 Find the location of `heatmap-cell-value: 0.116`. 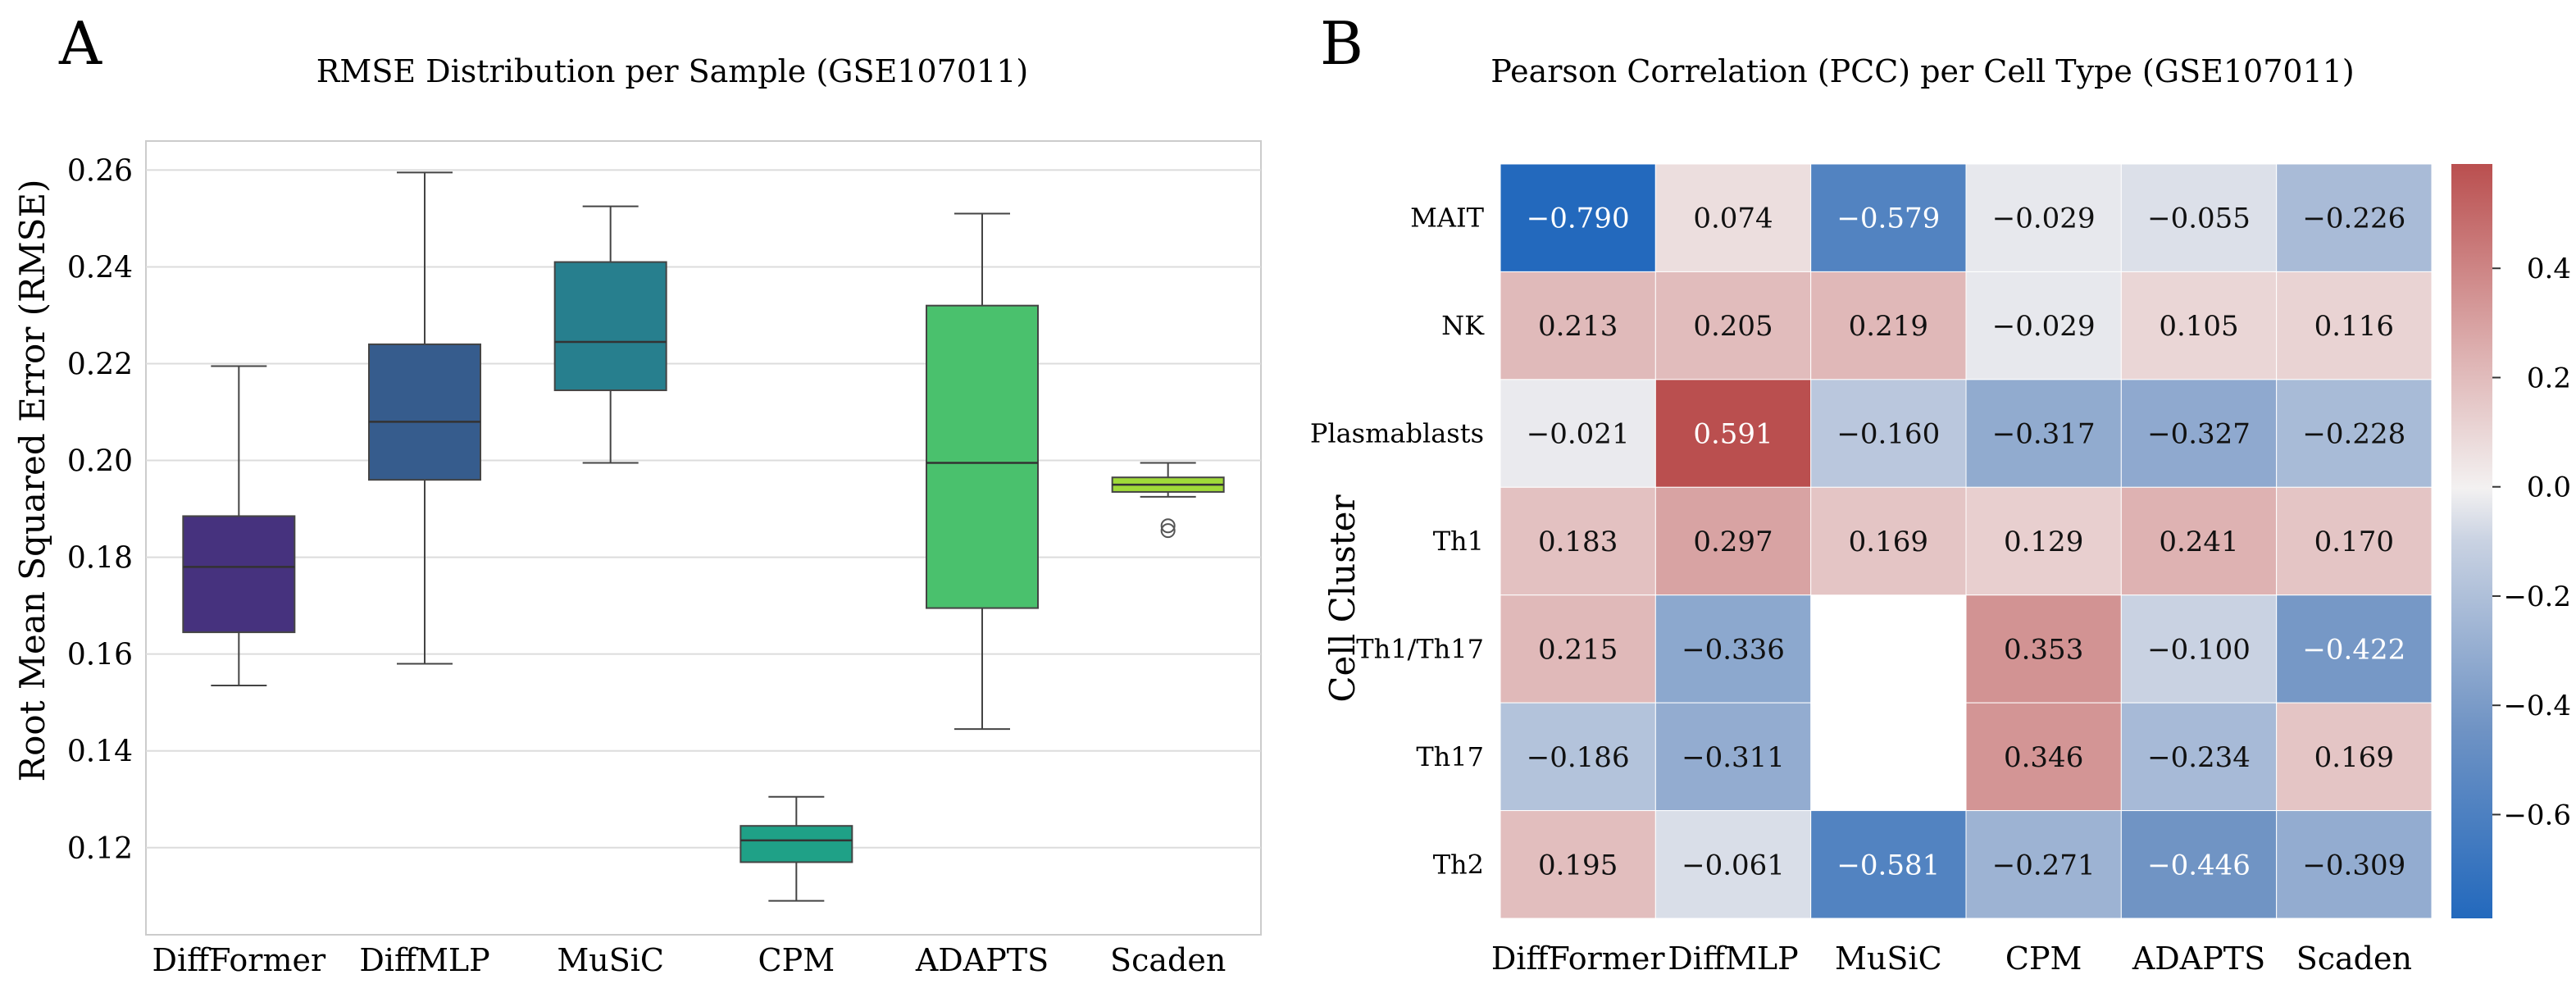

heatmap-cell-value: 0.116 is located at coordinates (2354, 326).